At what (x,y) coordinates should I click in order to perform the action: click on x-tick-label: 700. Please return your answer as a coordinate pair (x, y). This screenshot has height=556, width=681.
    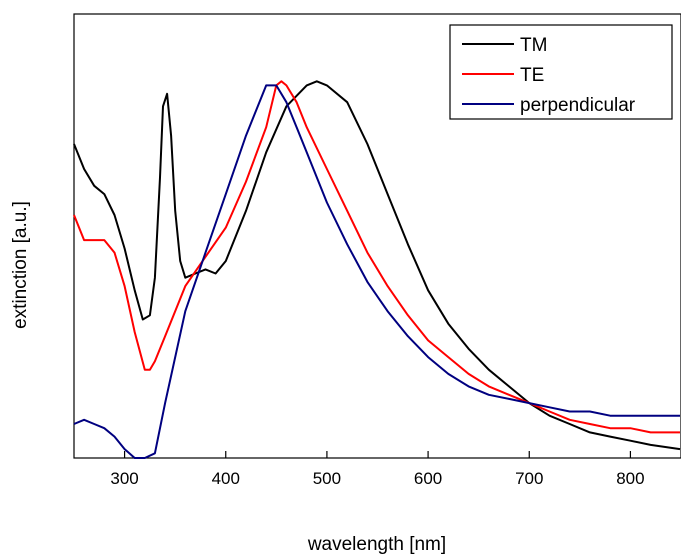
    Looking at the image, I should click on (529, 478).